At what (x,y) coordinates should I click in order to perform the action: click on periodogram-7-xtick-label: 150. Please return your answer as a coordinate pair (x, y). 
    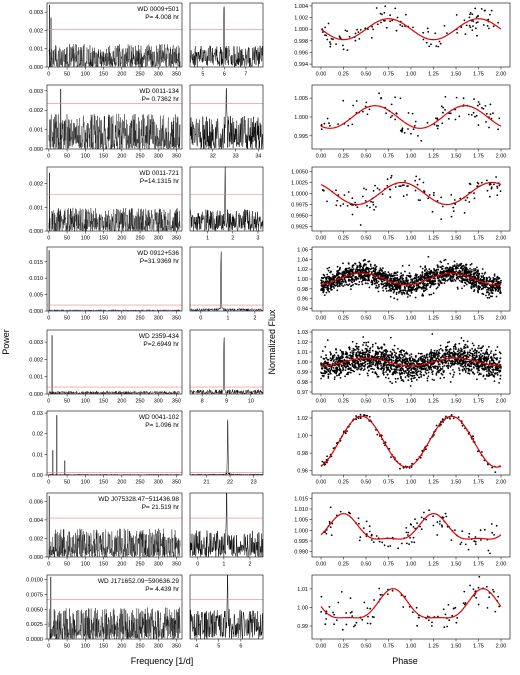
    Looking at the image, I should click on (103, 565).